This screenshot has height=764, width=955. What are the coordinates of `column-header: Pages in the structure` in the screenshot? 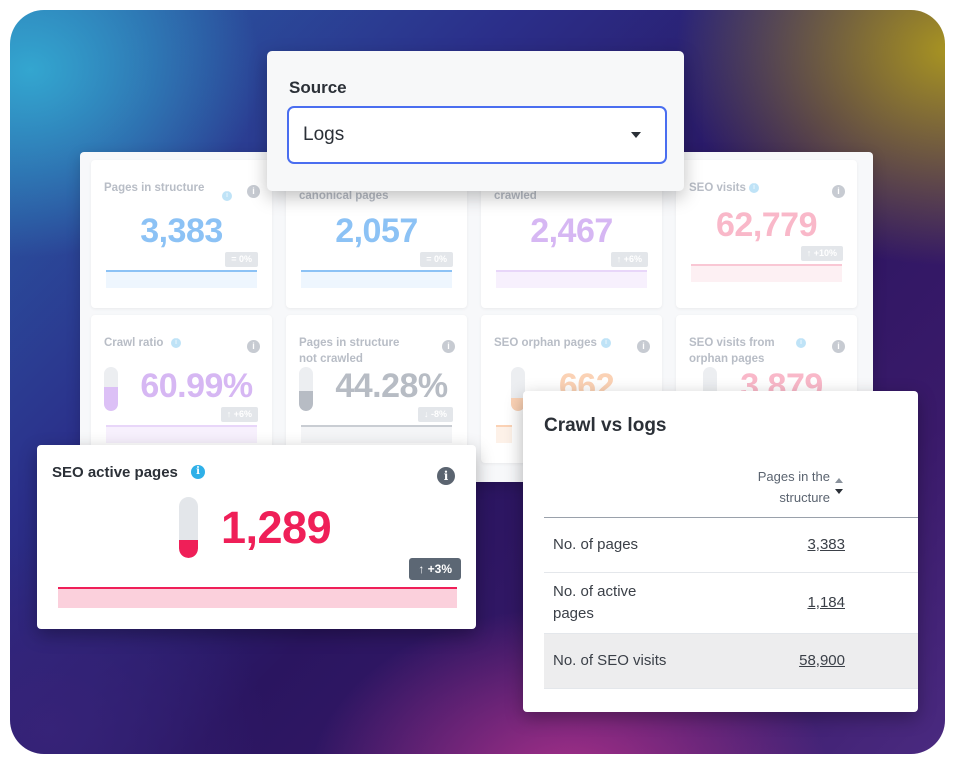 It's located at (793, 487).